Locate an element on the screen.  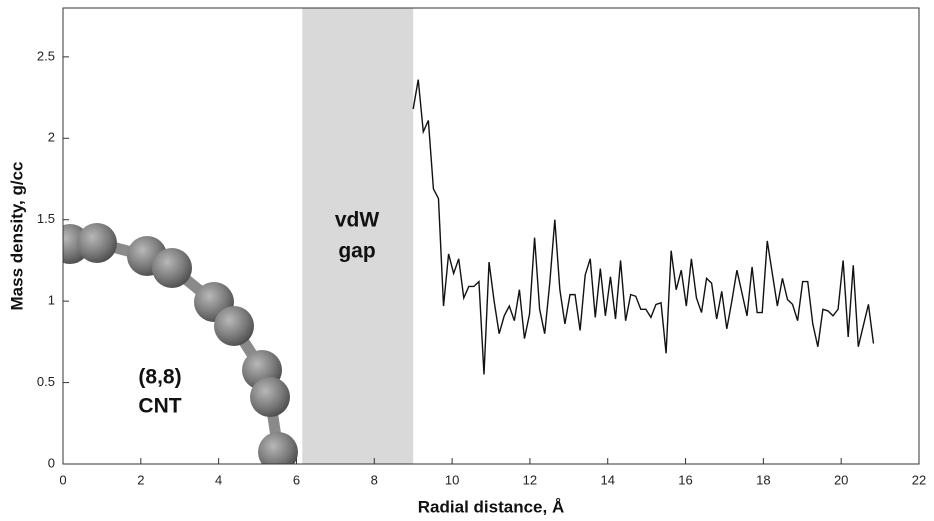
annotation: gap is located at coordinates (356, 251).